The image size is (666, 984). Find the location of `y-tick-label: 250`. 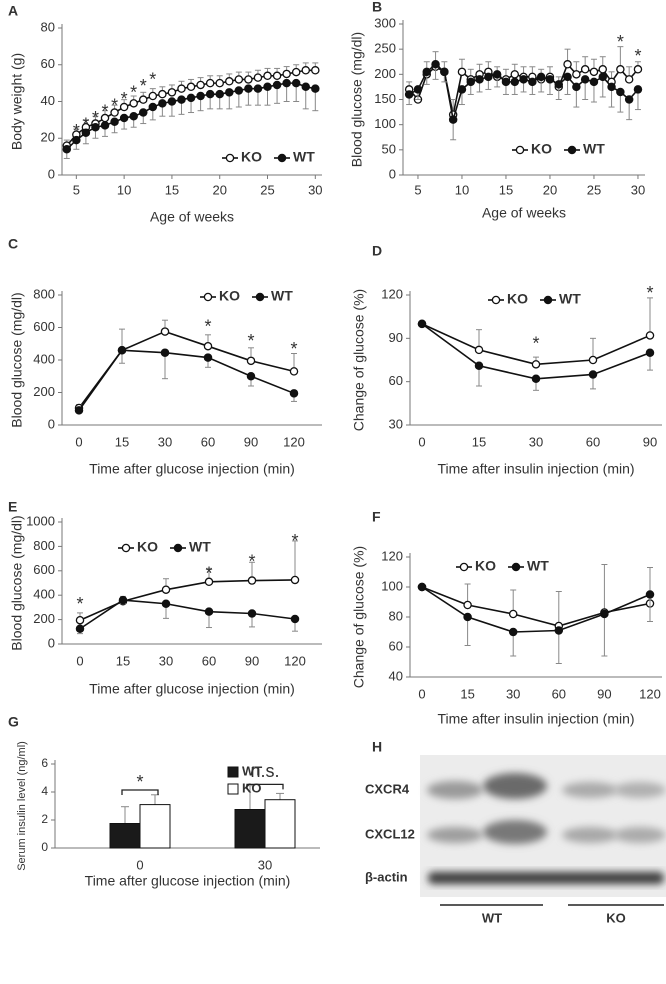

y-tick-label: 250 is located at coordinates (385, 48).